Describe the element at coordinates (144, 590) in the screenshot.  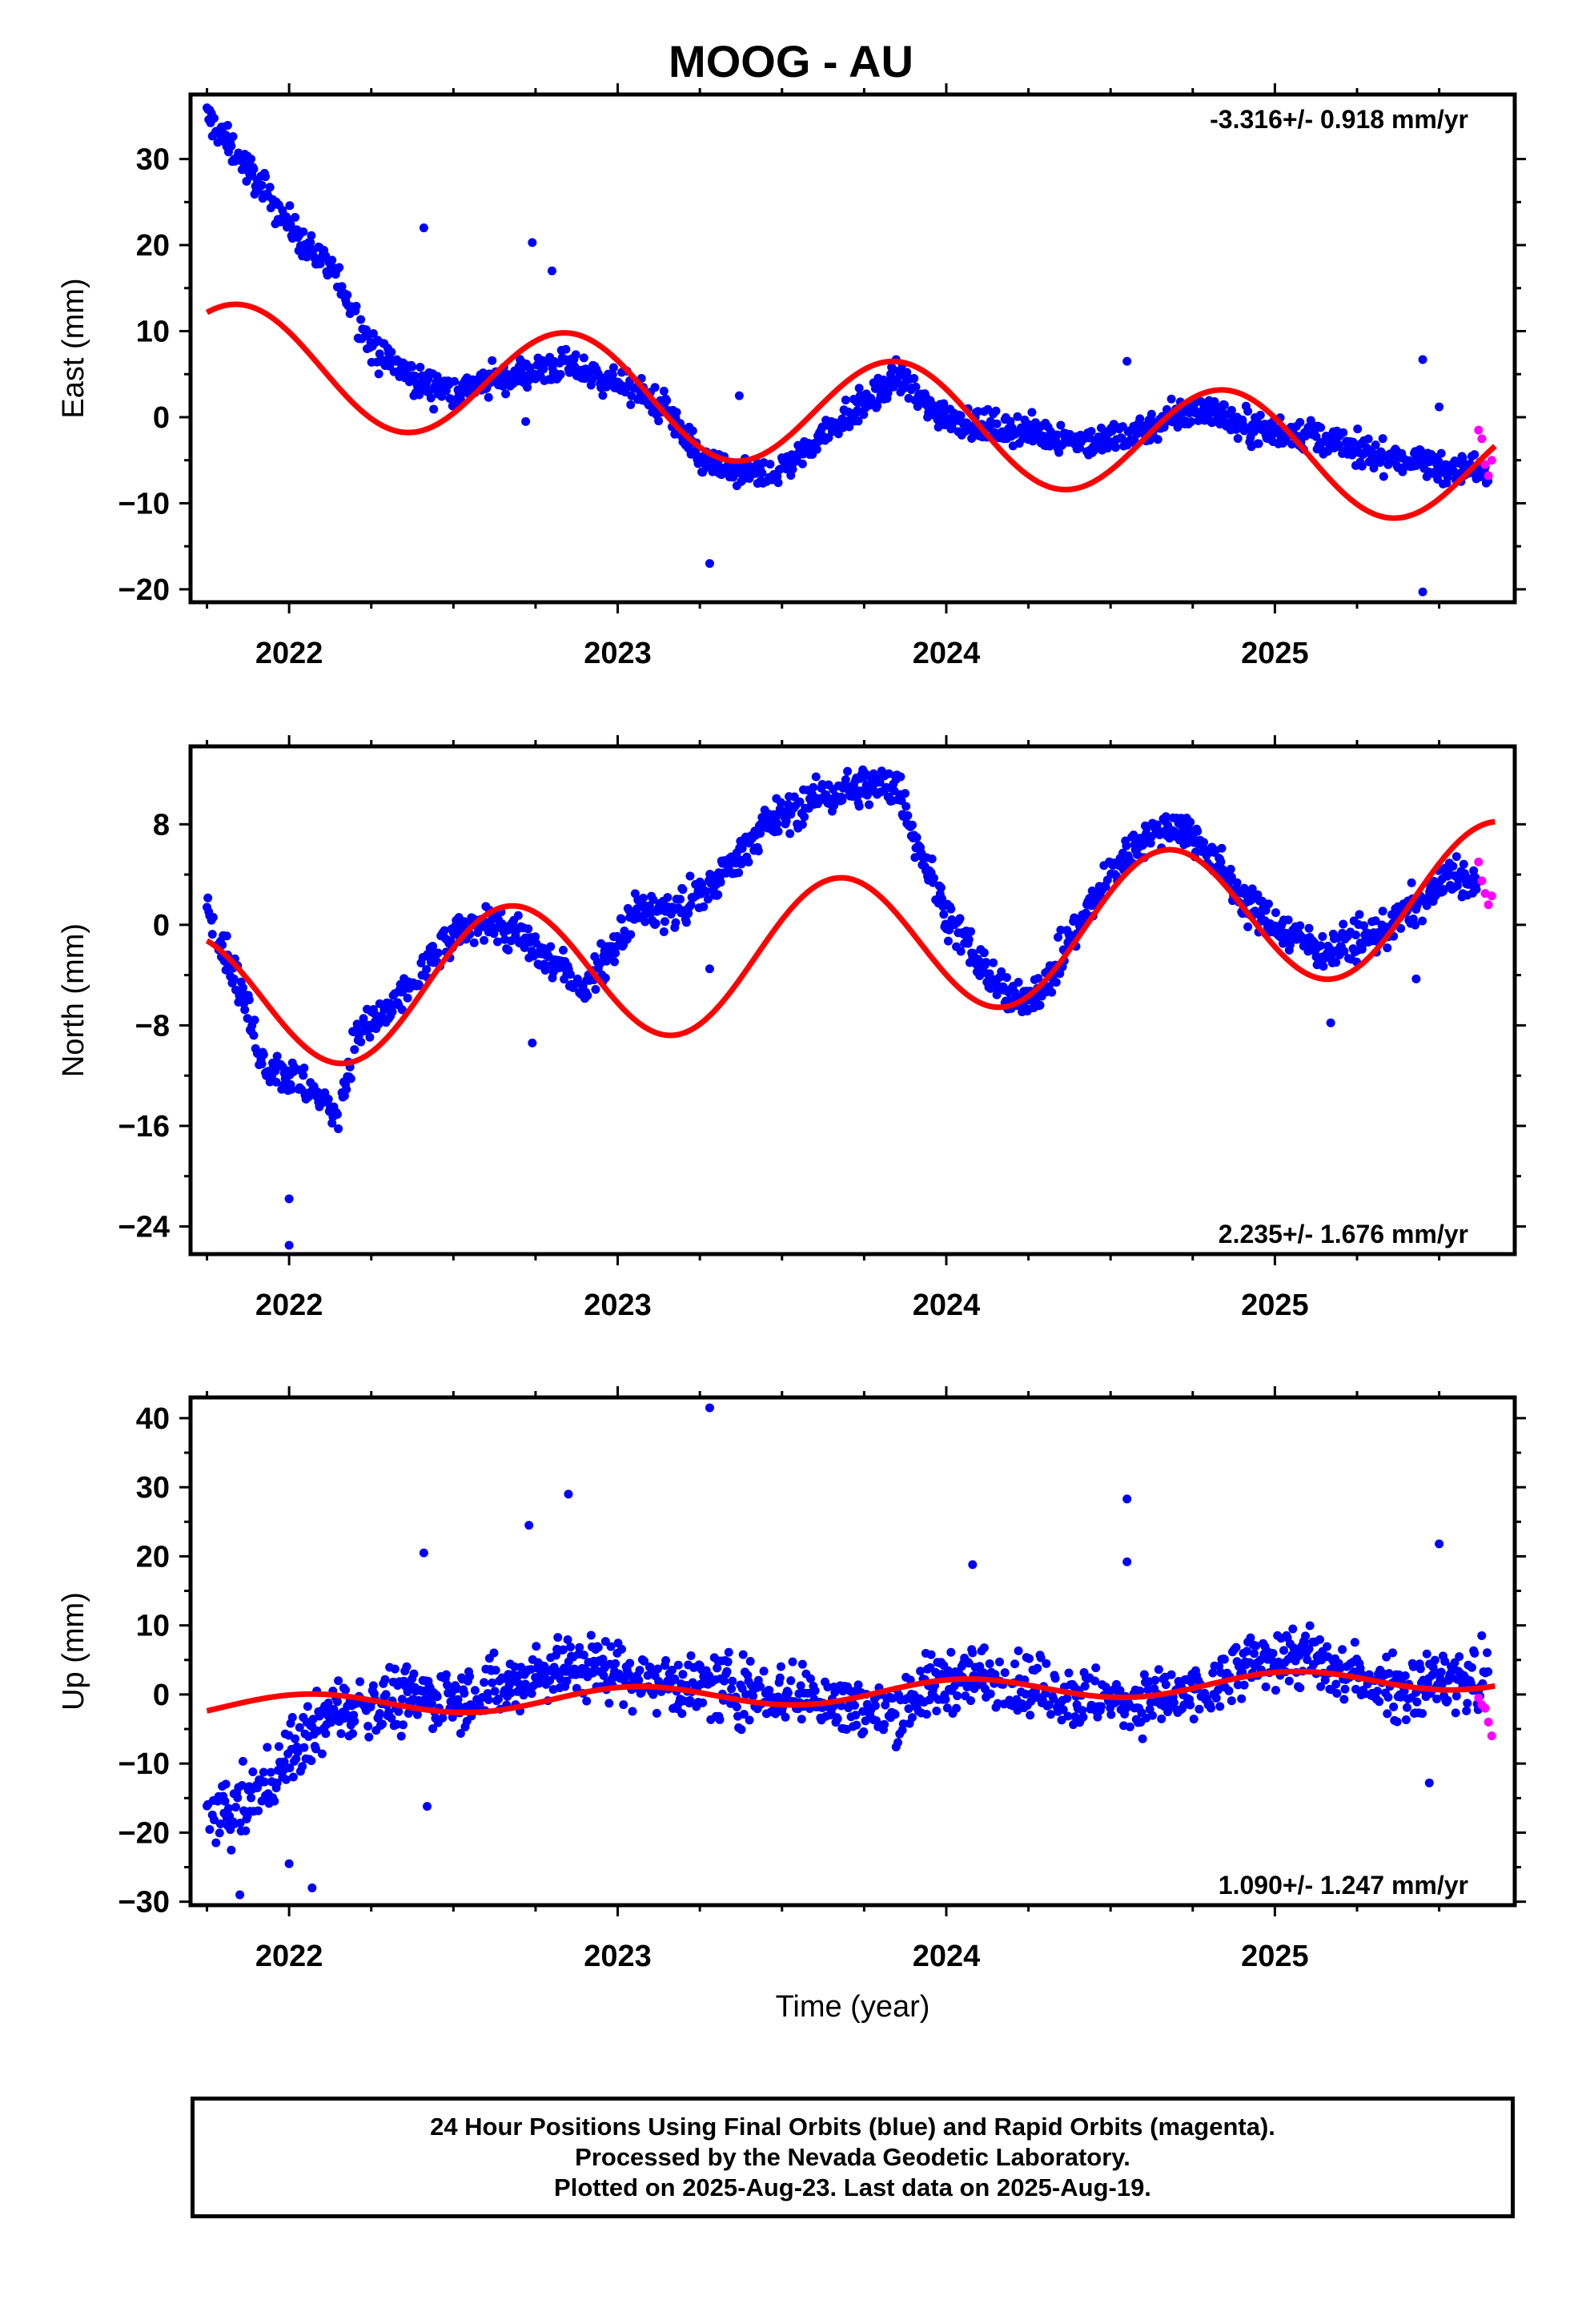
I see `y-tick-label: −20` at that location.